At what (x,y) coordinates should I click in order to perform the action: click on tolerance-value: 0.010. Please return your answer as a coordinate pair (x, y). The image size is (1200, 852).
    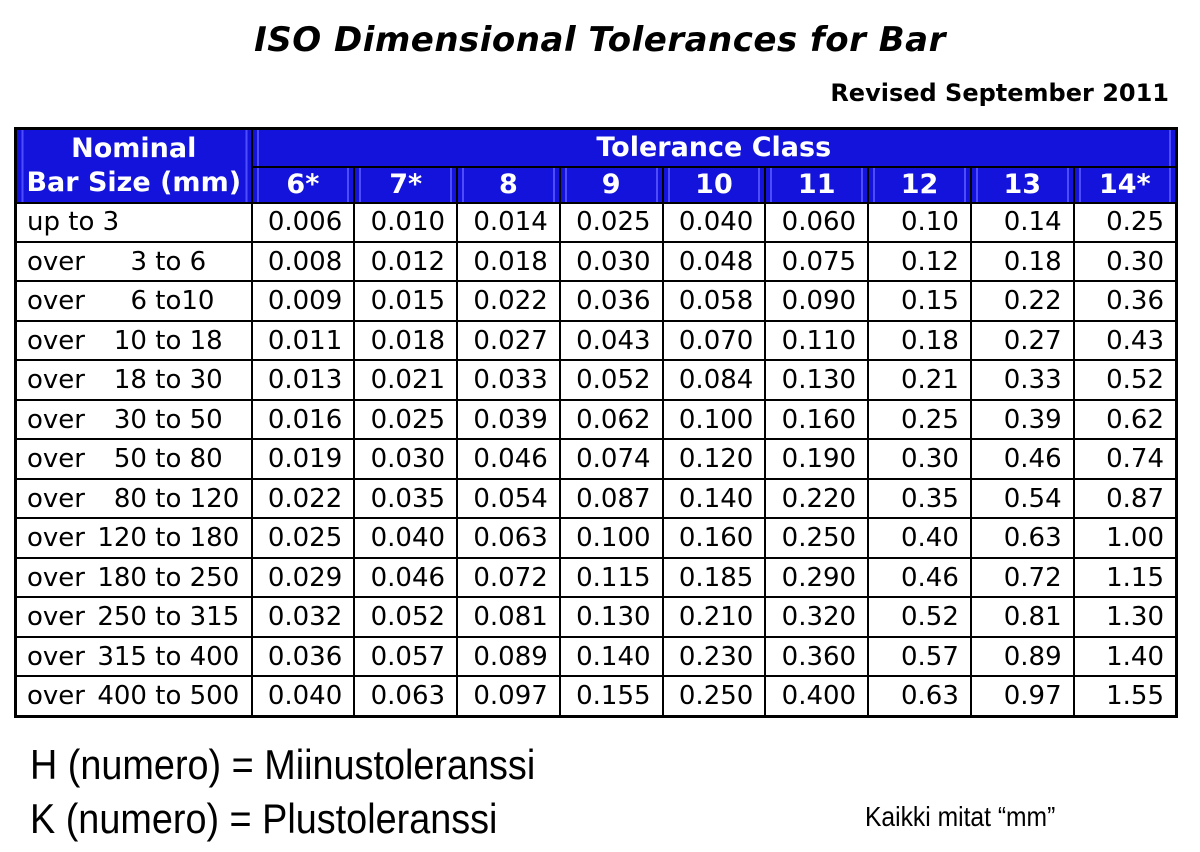
    Looking at the image, I should click on (406, 222).